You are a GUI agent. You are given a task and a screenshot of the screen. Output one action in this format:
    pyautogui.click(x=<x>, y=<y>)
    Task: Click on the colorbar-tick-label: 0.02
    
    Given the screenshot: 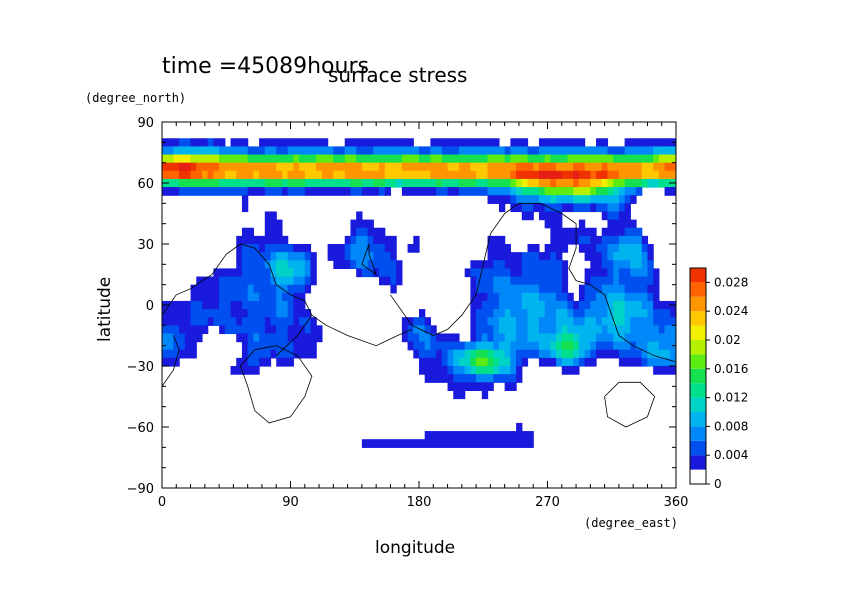 What is the action you would take?
    pyautogui.click(x=727, y=340)
    